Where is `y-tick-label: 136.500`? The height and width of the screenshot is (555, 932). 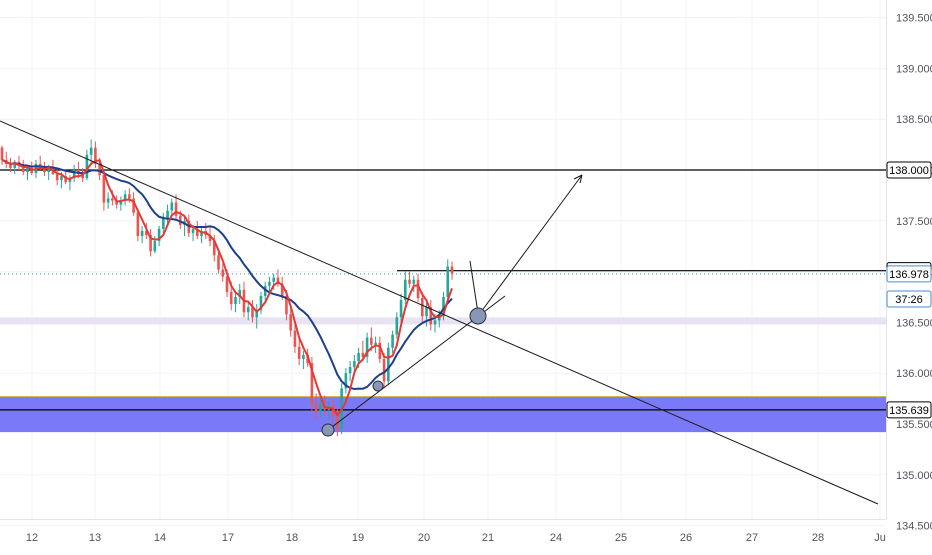 y-tick-label: 136.500 is located at coordinates (914, 323).